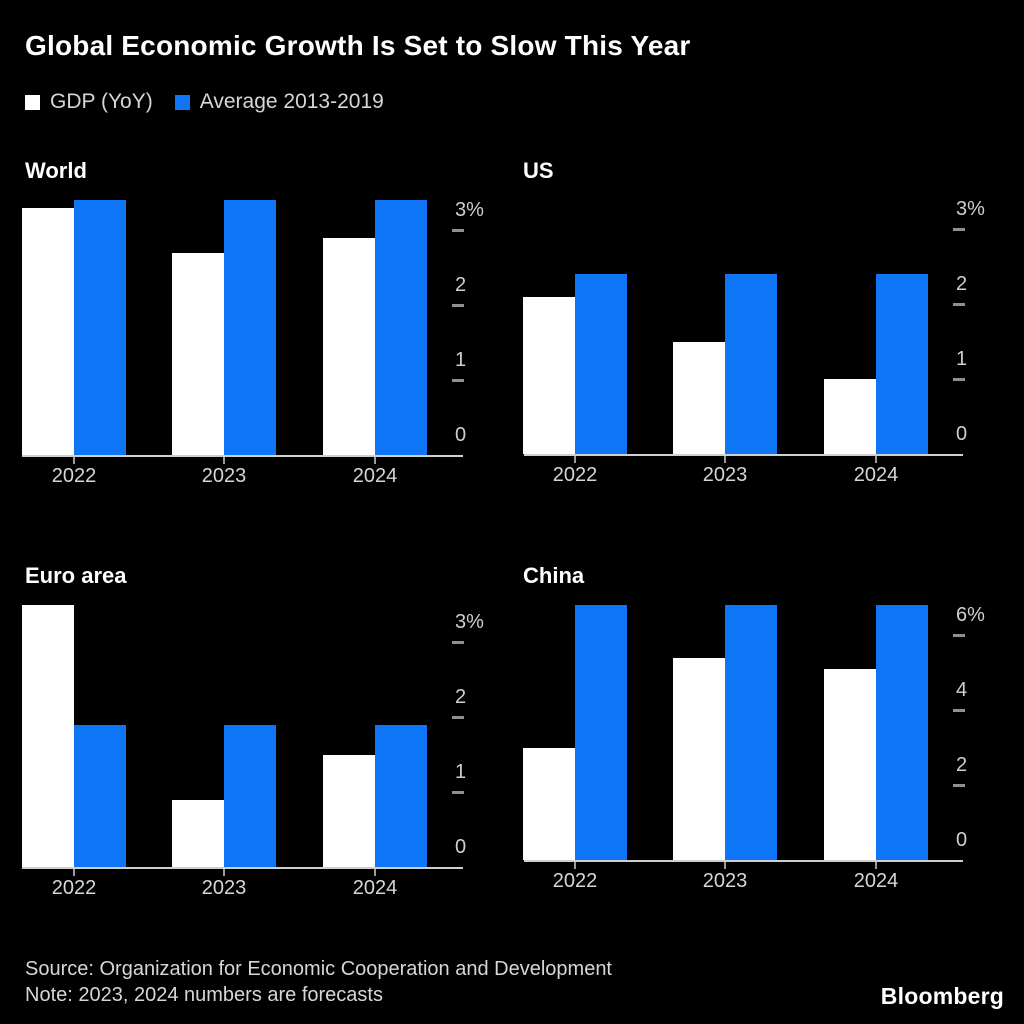  What do you see at coordinates (242, 456) in the screenshot?
I see `x-axis-world` at bounding box center [242, 456].